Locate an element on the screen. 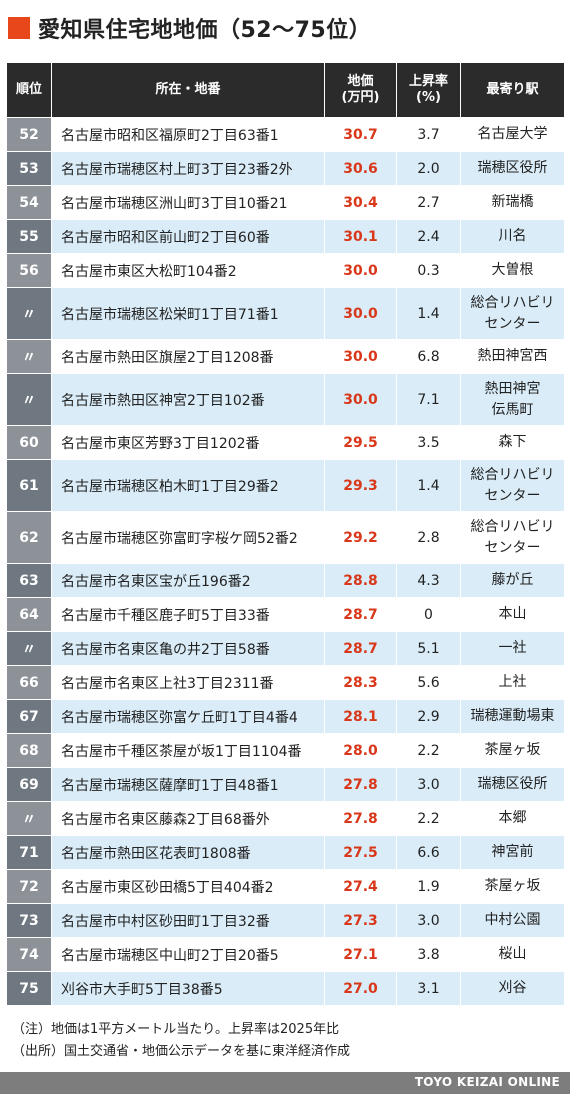  cell-station: 中村公園 is located at coordinates (512, 920).